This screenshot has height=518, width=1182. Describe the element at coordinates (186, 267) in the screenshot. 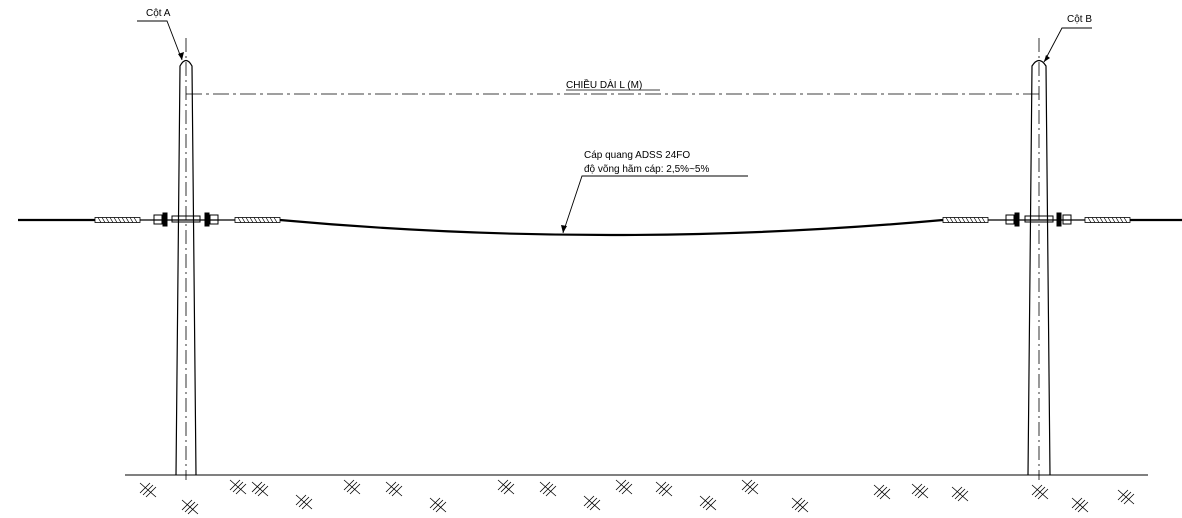

I see `pole-a-body` at that location.